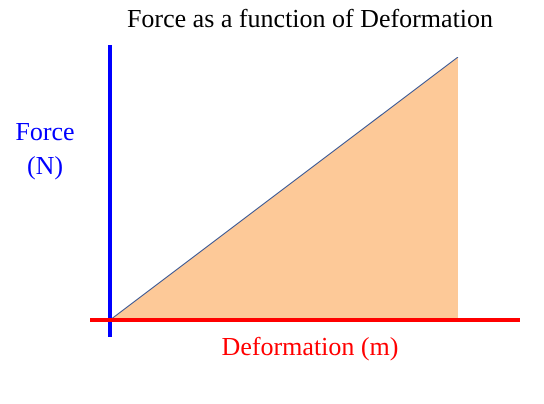  I want to click on chart-title: Force as a function of Deformation, so click(310, 19).